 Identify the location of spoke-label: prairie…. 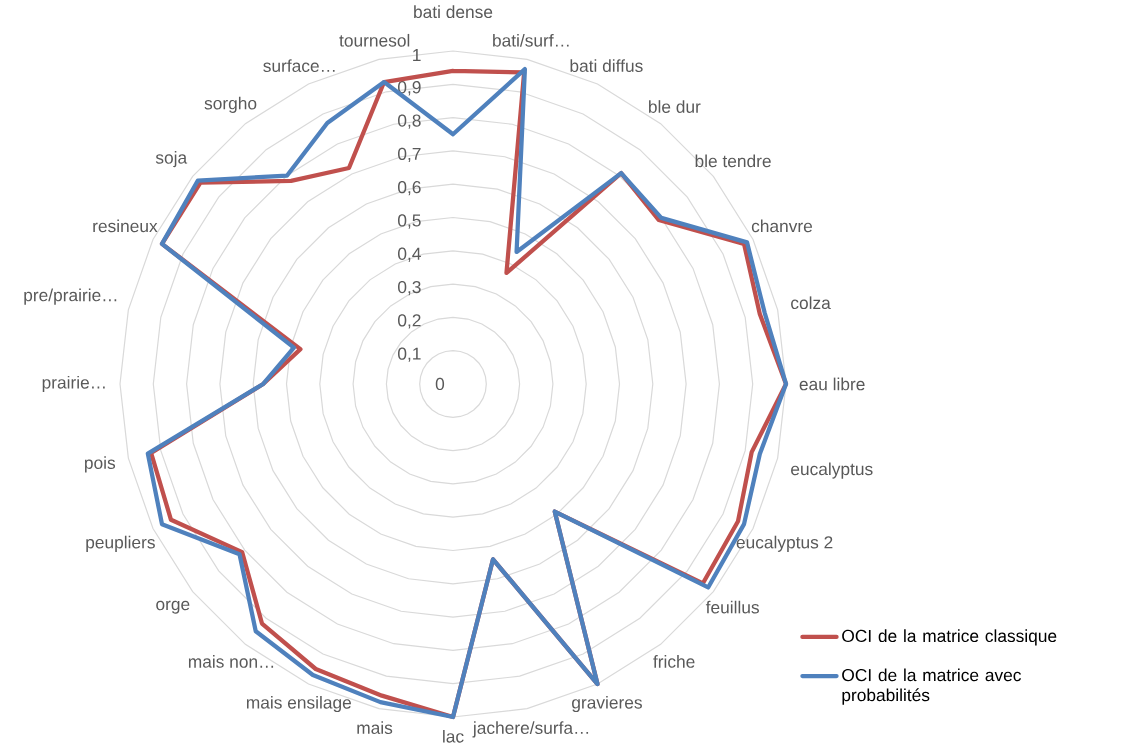
(73, 384).